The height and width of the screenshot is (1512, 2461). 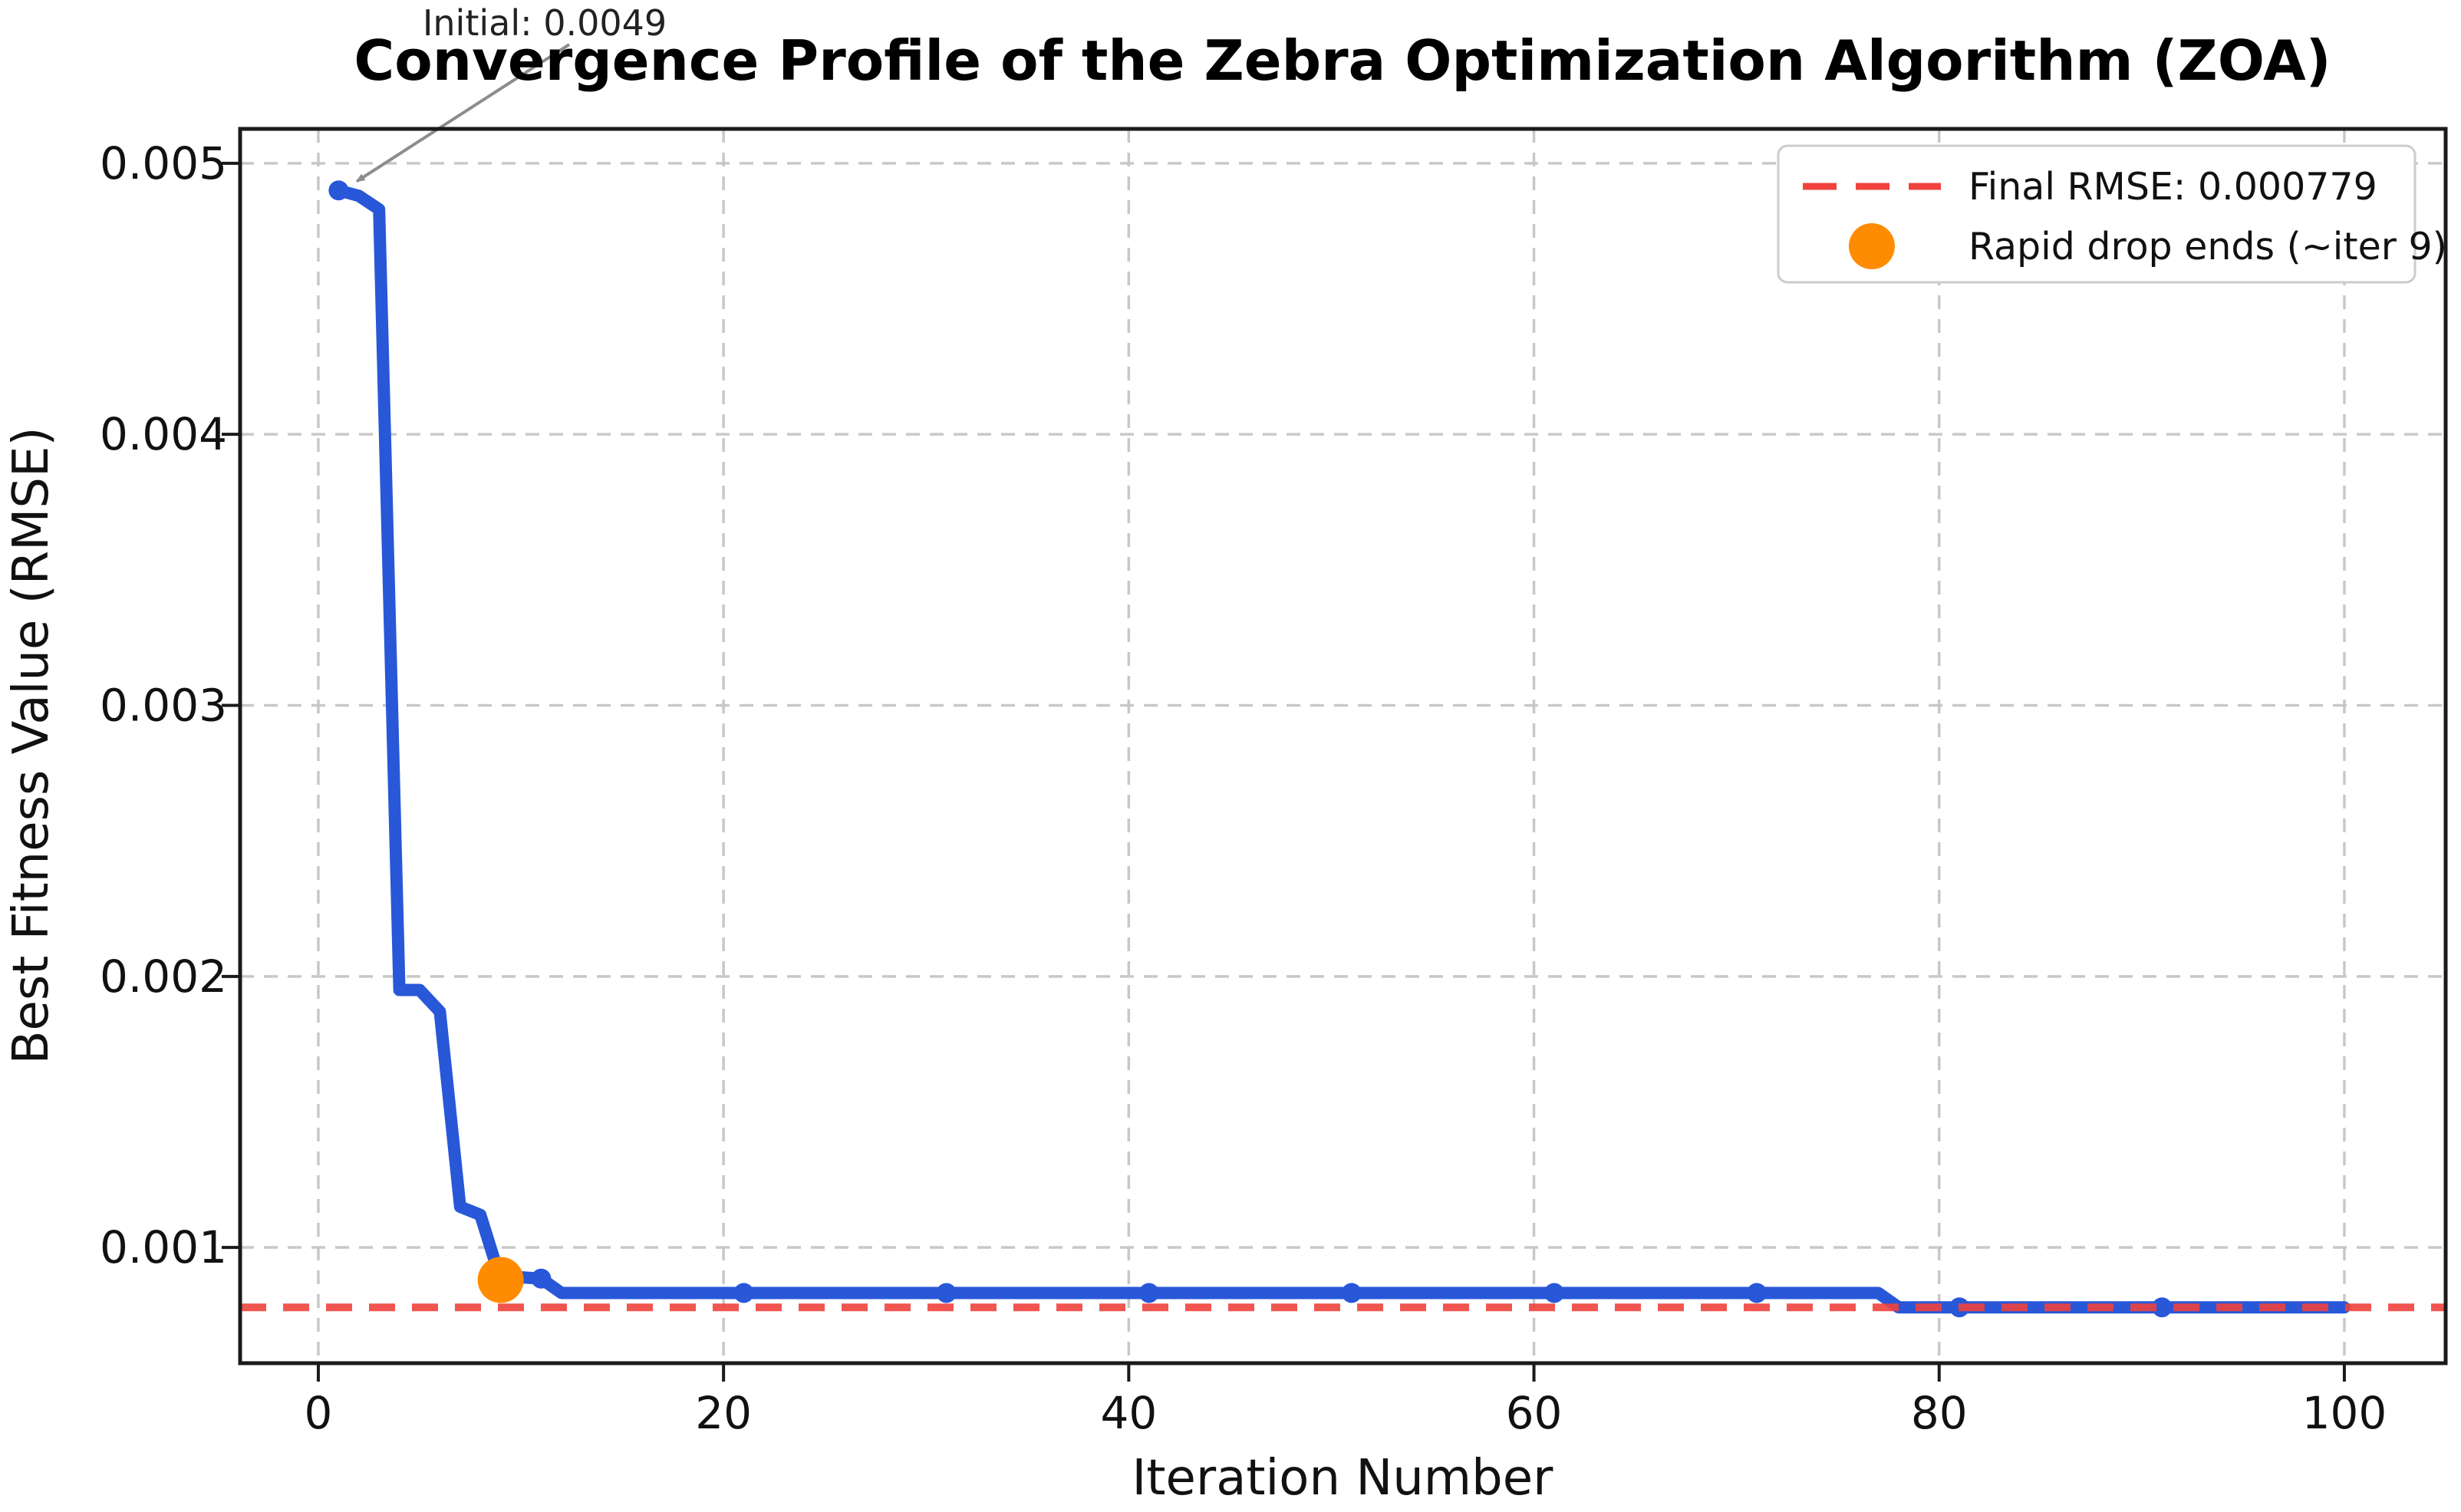 I want to click on y-tick-label: 0.005, so click(x=163, y=163).